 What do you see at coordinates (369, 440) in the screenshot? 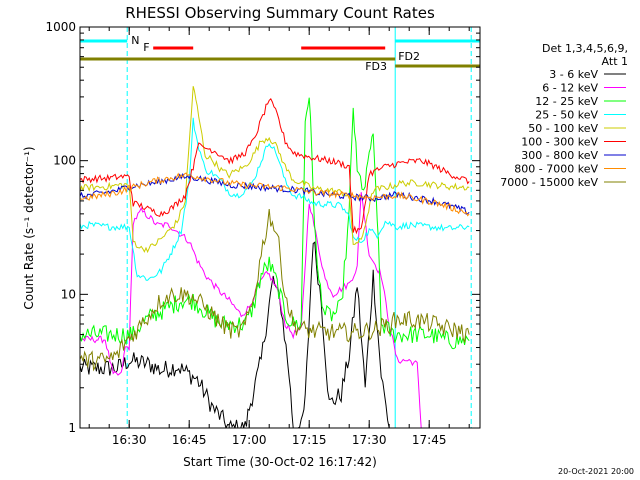
I see `x-tick-label: 17:30` at bounding box center [369, 440].